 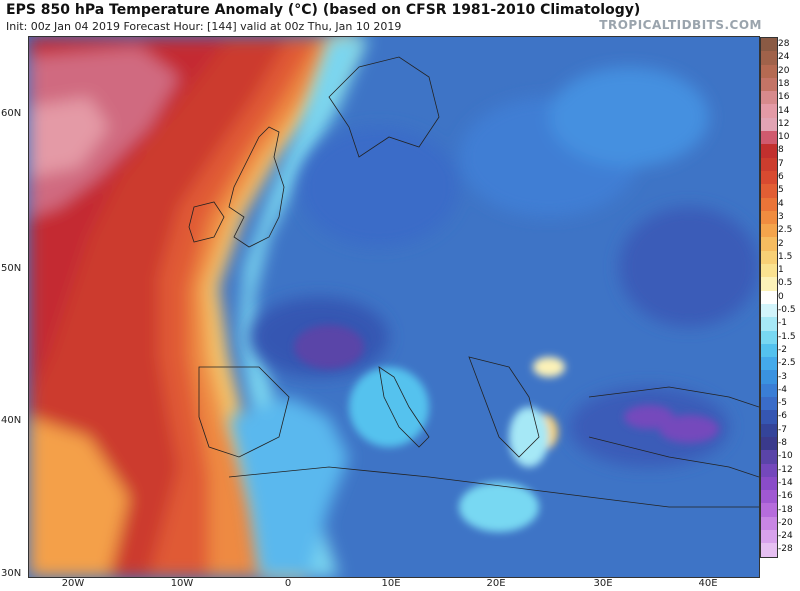 What do you see at coordinates (784, 123) in the screenshot?
I see `colorbar-tick-label: 12` at bounding box center [784, 123].